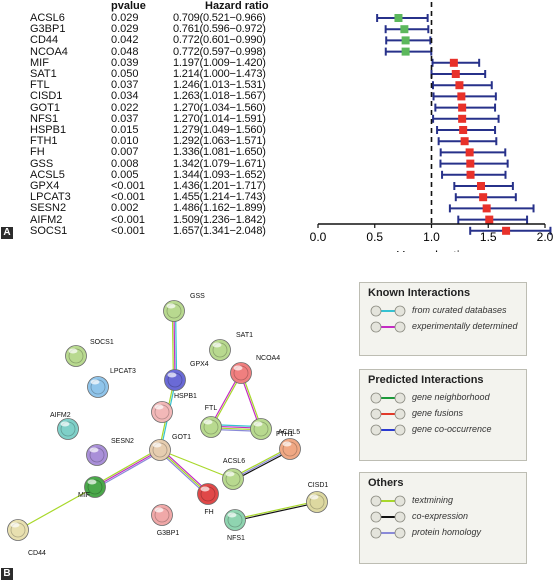  What do you see at coordinates (162, 412) in the screenshot?
I see `node-hspb1` at bounding box center [162, 412].